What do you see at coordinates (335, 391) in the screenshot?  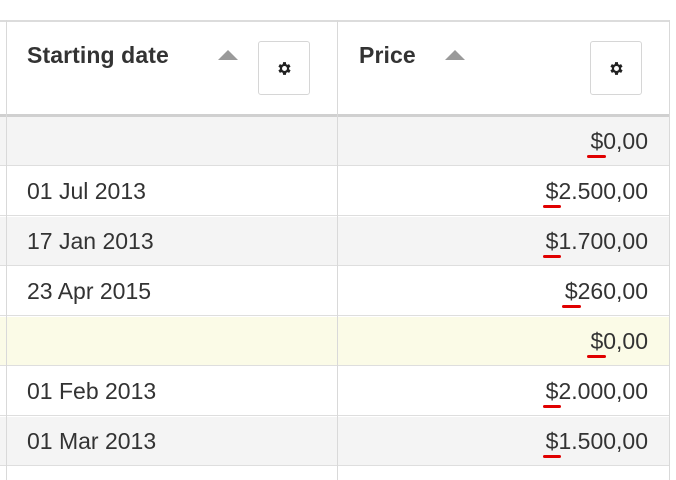 I see `table-row: 01 Feb 2013 $2.000,00` at bounding box center [335, 391].